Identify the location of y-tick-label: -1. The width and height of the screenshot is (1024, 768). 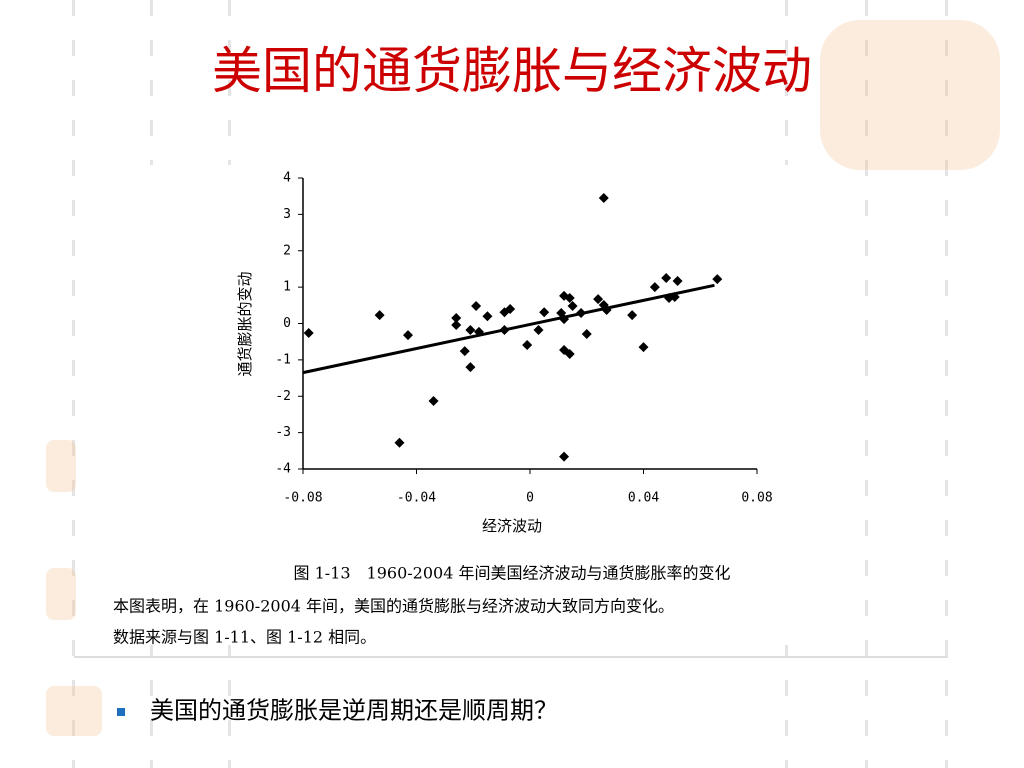
(283, 359).